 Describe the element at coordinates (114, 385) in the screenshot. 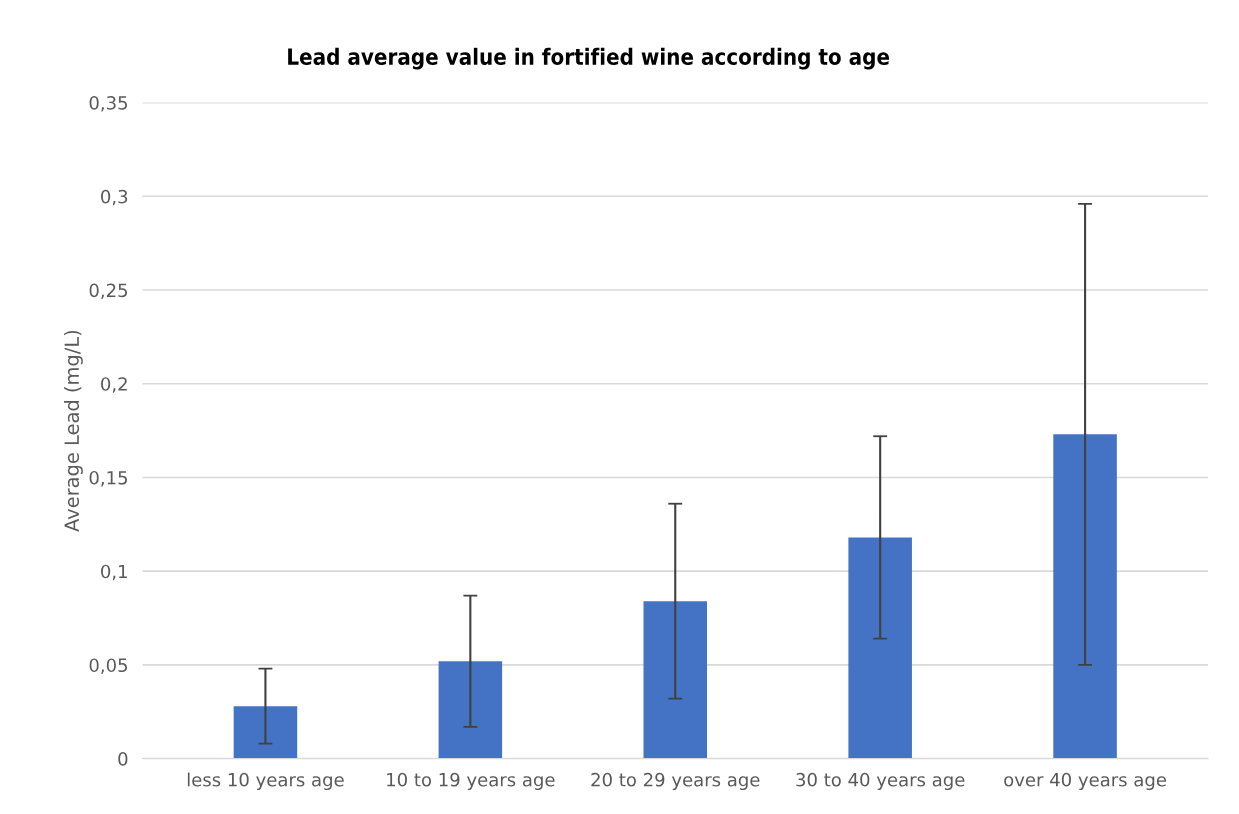

I see `y-tick-label: 0,2` at that location.